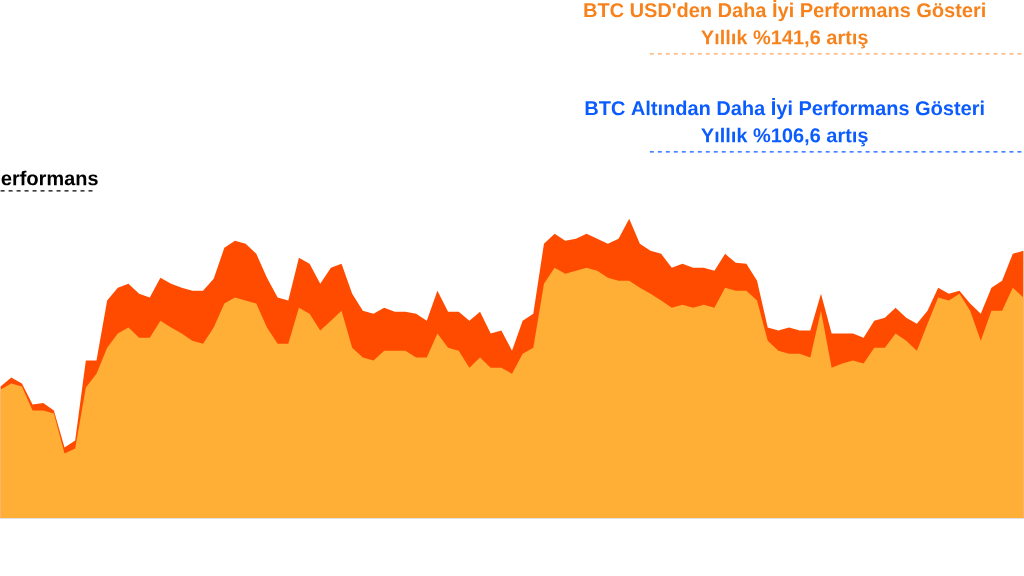 The image size is (1024, 576). Describe the element at coordinates (49, 178) in the screenshot. I see `ref-line-label: erformans` at that location.